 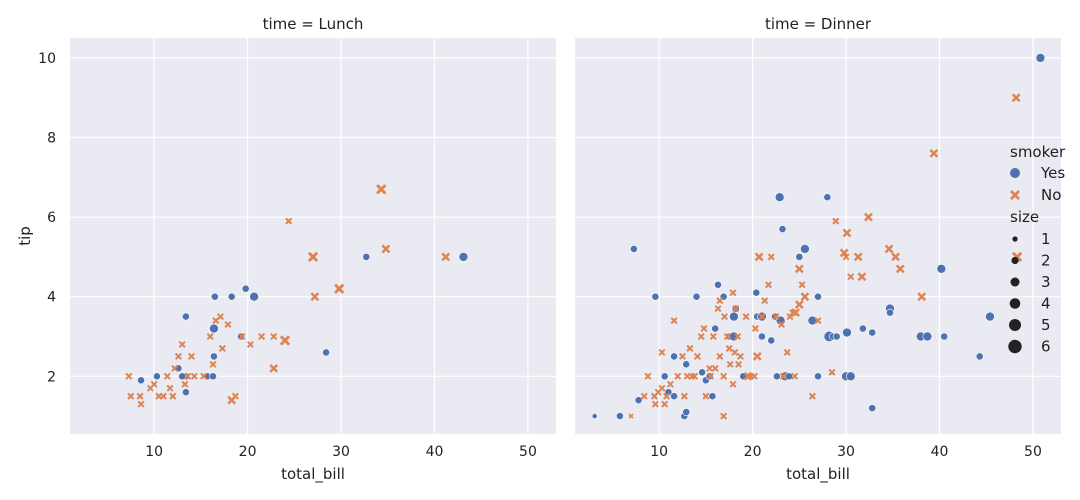 I want to click on legend-size-label: 5, so click(x=1046, y=325).